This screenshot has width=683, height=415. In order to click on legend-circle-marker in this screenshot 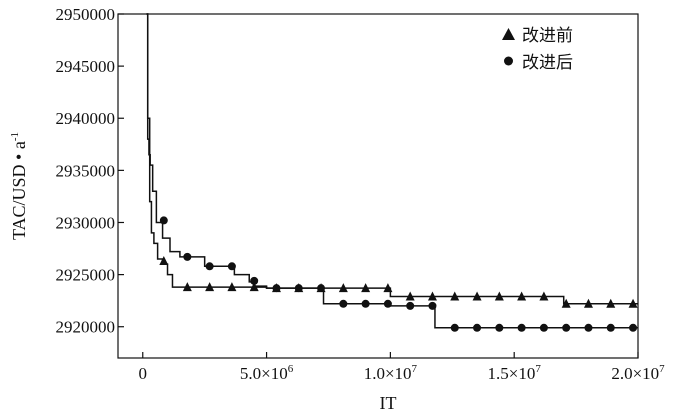, I will do `click(508, 61)`.